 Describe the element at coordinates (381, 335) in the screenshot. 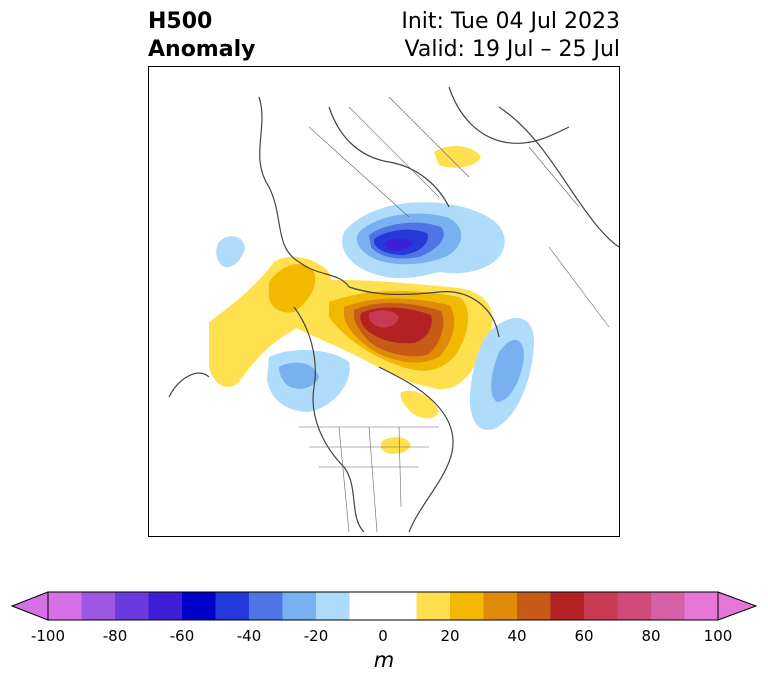

I see `positive-anomaly-greenland` at that location.